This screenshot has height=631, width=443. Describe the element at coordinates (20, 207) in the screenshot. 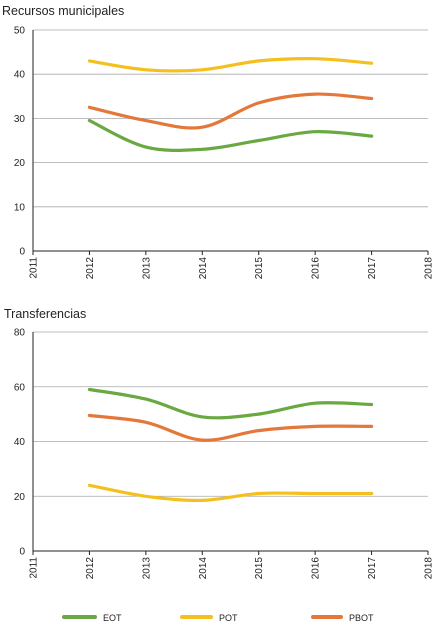

I see `y-tick-label: 10` at that location.